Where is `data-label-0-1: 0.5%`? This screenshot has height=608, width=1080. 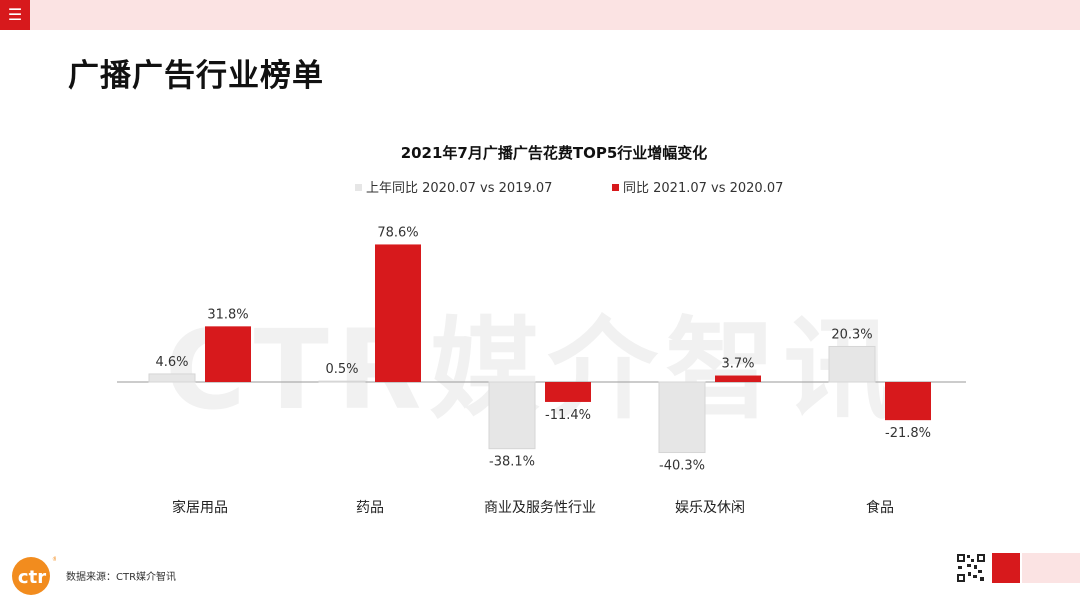
data-label-0-1: 0.5% is located at coordinates (341, 369).